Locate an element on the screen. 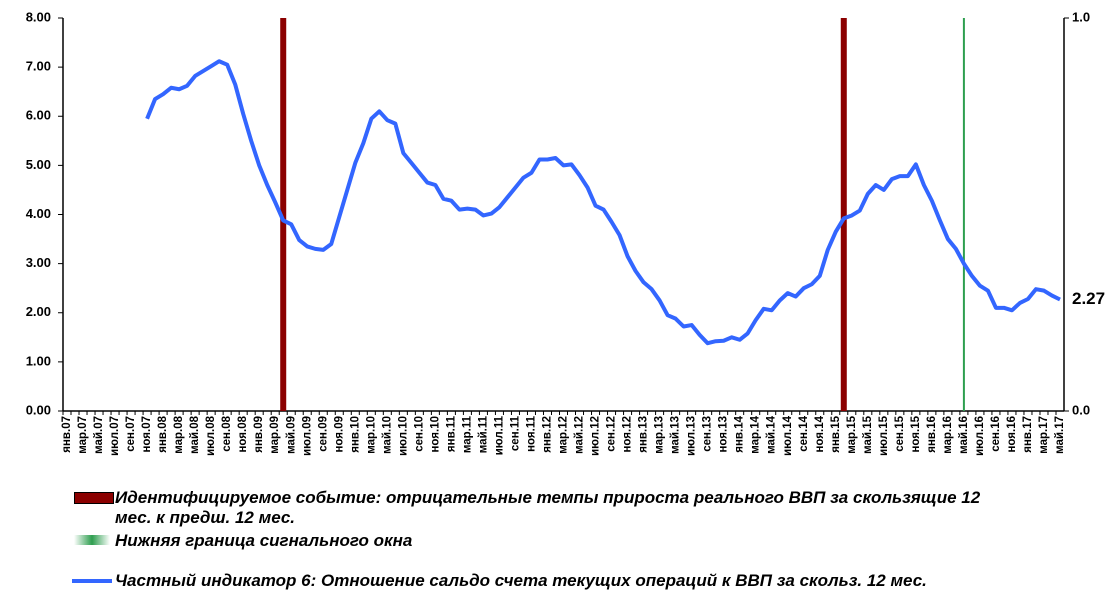 The width and height of the screenshot is (1115, 591). x-tick-label: мар.17 is located at coordinates (1044, 435).